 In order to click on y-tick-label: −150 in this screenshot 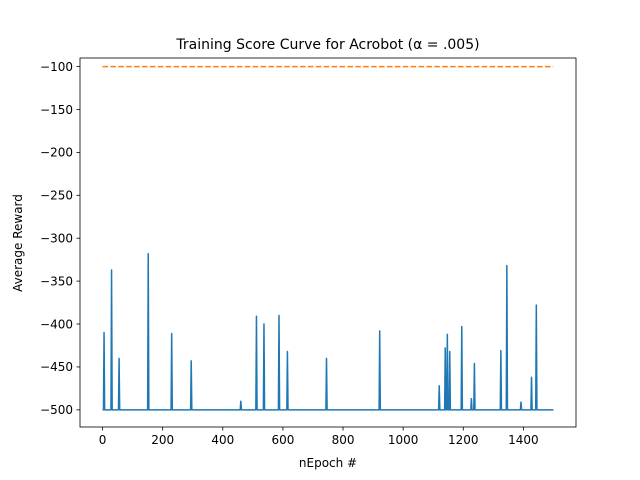, I will do `click(56, 110)`.